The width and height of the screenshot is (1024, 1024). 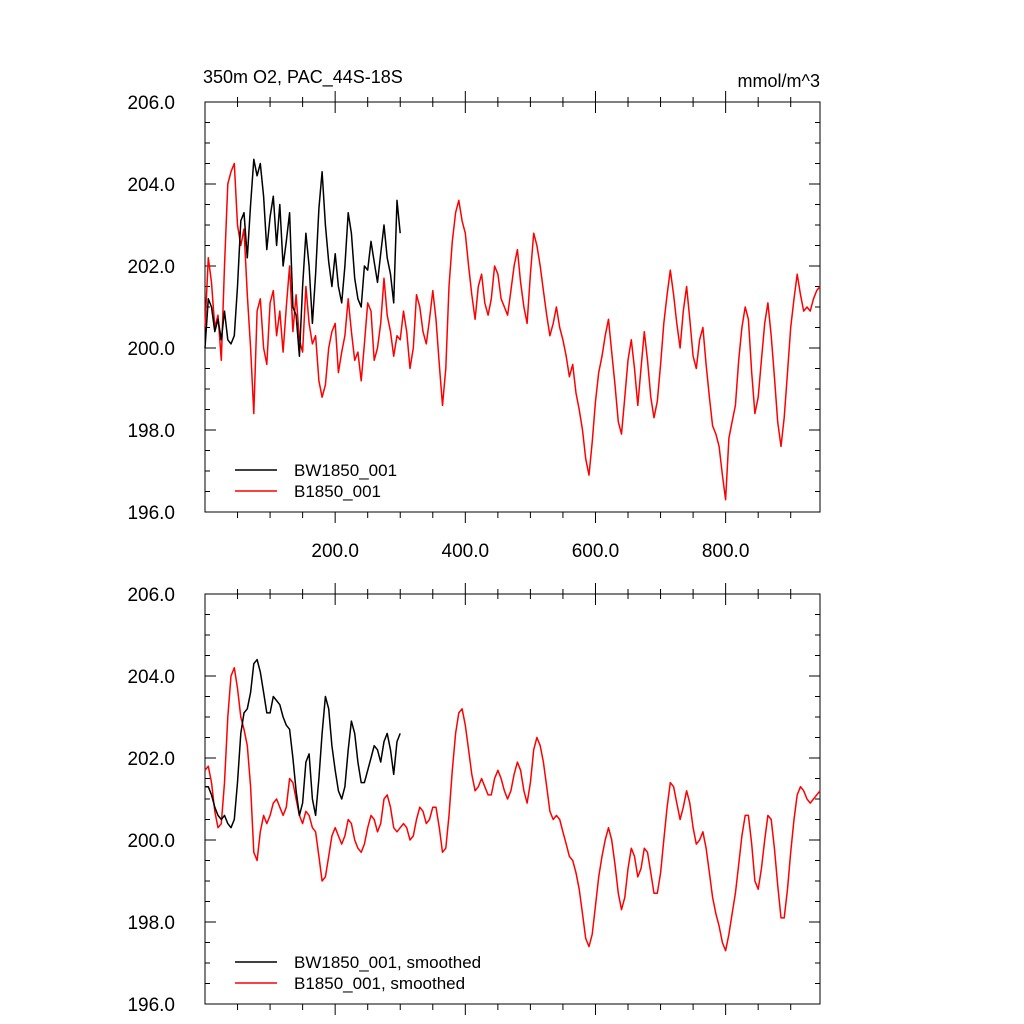 What do you see at coordinates (316, 481) in the screenshot?
I see `legend-top: BW1850_001 B1850_001` at bounding box center [316, 481].